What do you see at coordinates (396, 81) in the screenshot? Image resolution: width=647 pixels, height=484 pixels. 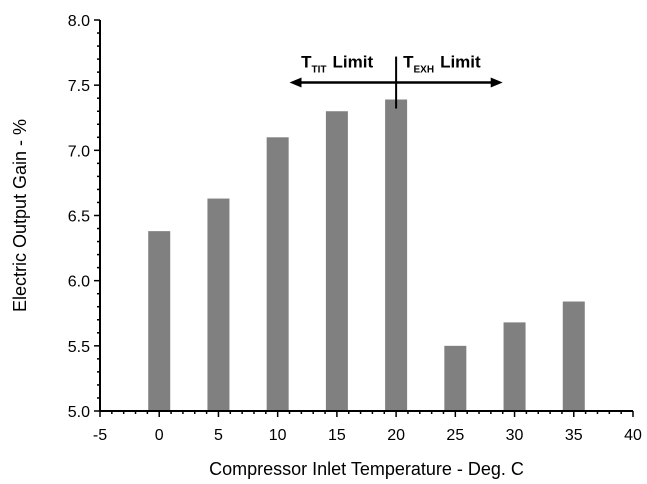 I see `limit-annotation: TTIT Limit TEXH Limit` at bounding box center [396, 81].